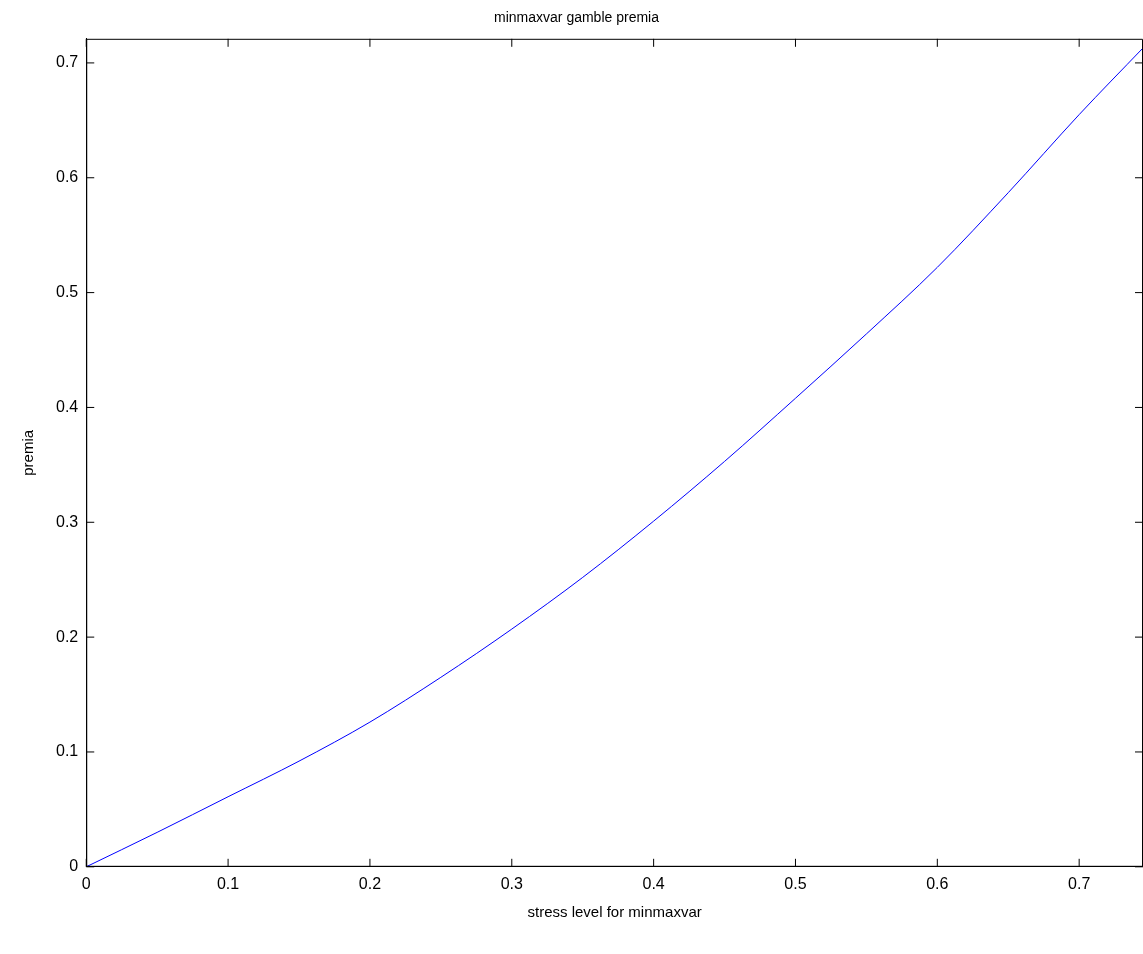 The image size is (1143, 954). What do you see at coordinates (74, 866) in the screenshot?
I see `y-tick-label: 0` at bounding box center [74, 866].